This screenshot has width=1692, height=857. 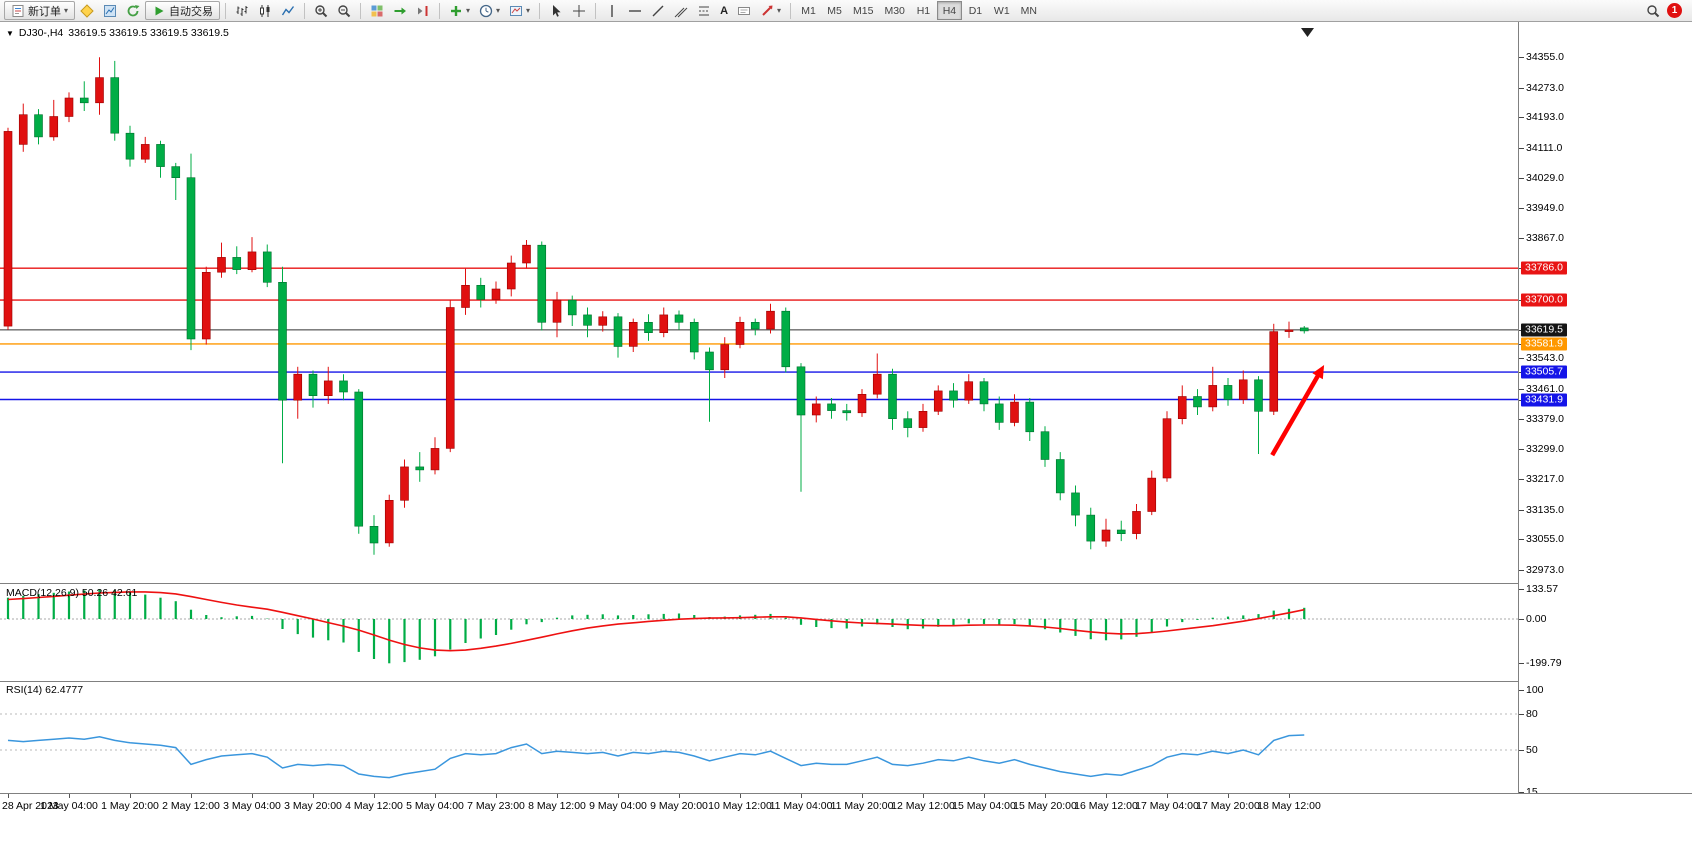 I want to click on axis-tick-label: 33461.0, so click(x=1545, y=388).